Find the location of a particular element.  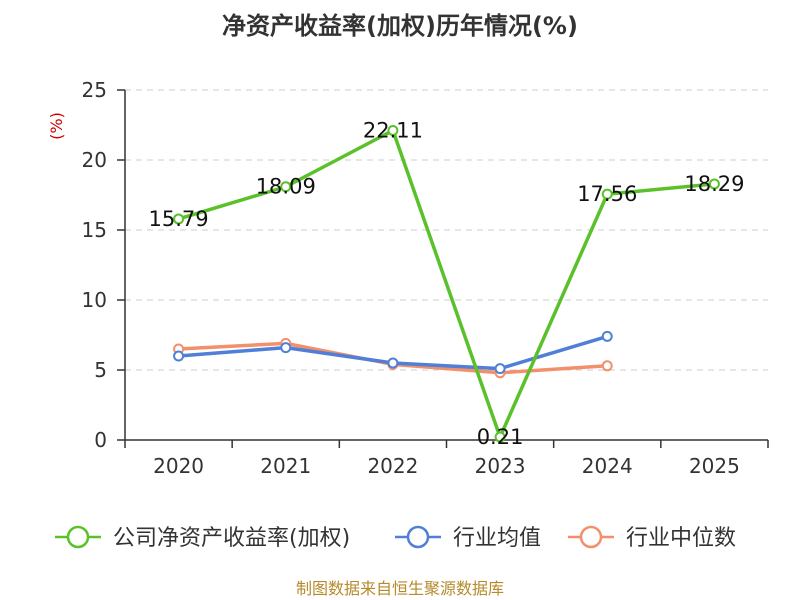

legend-item-1: 行业均值 is located at coordinates (468, 538).